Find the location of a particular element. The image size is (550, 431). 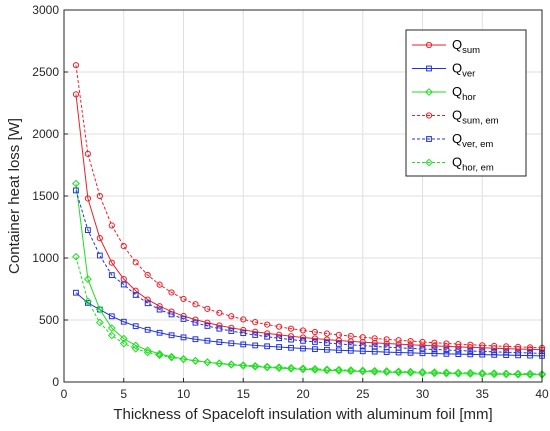

y-tick-label: 500 is located at coordinates (49, 320).